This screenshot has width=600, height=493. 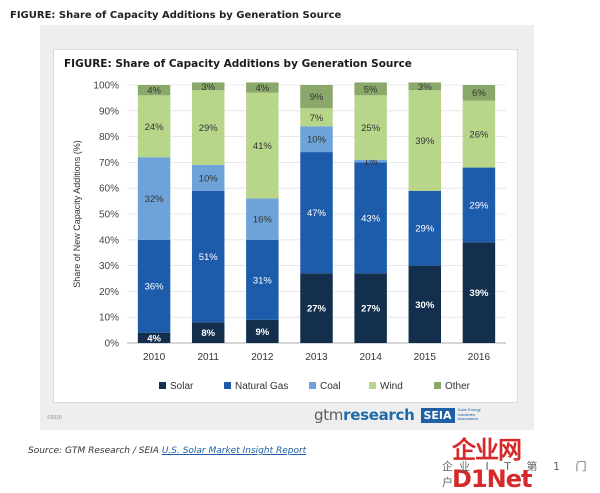 I want to click on y-tick-label: 70%, so click(x=109, y=163).